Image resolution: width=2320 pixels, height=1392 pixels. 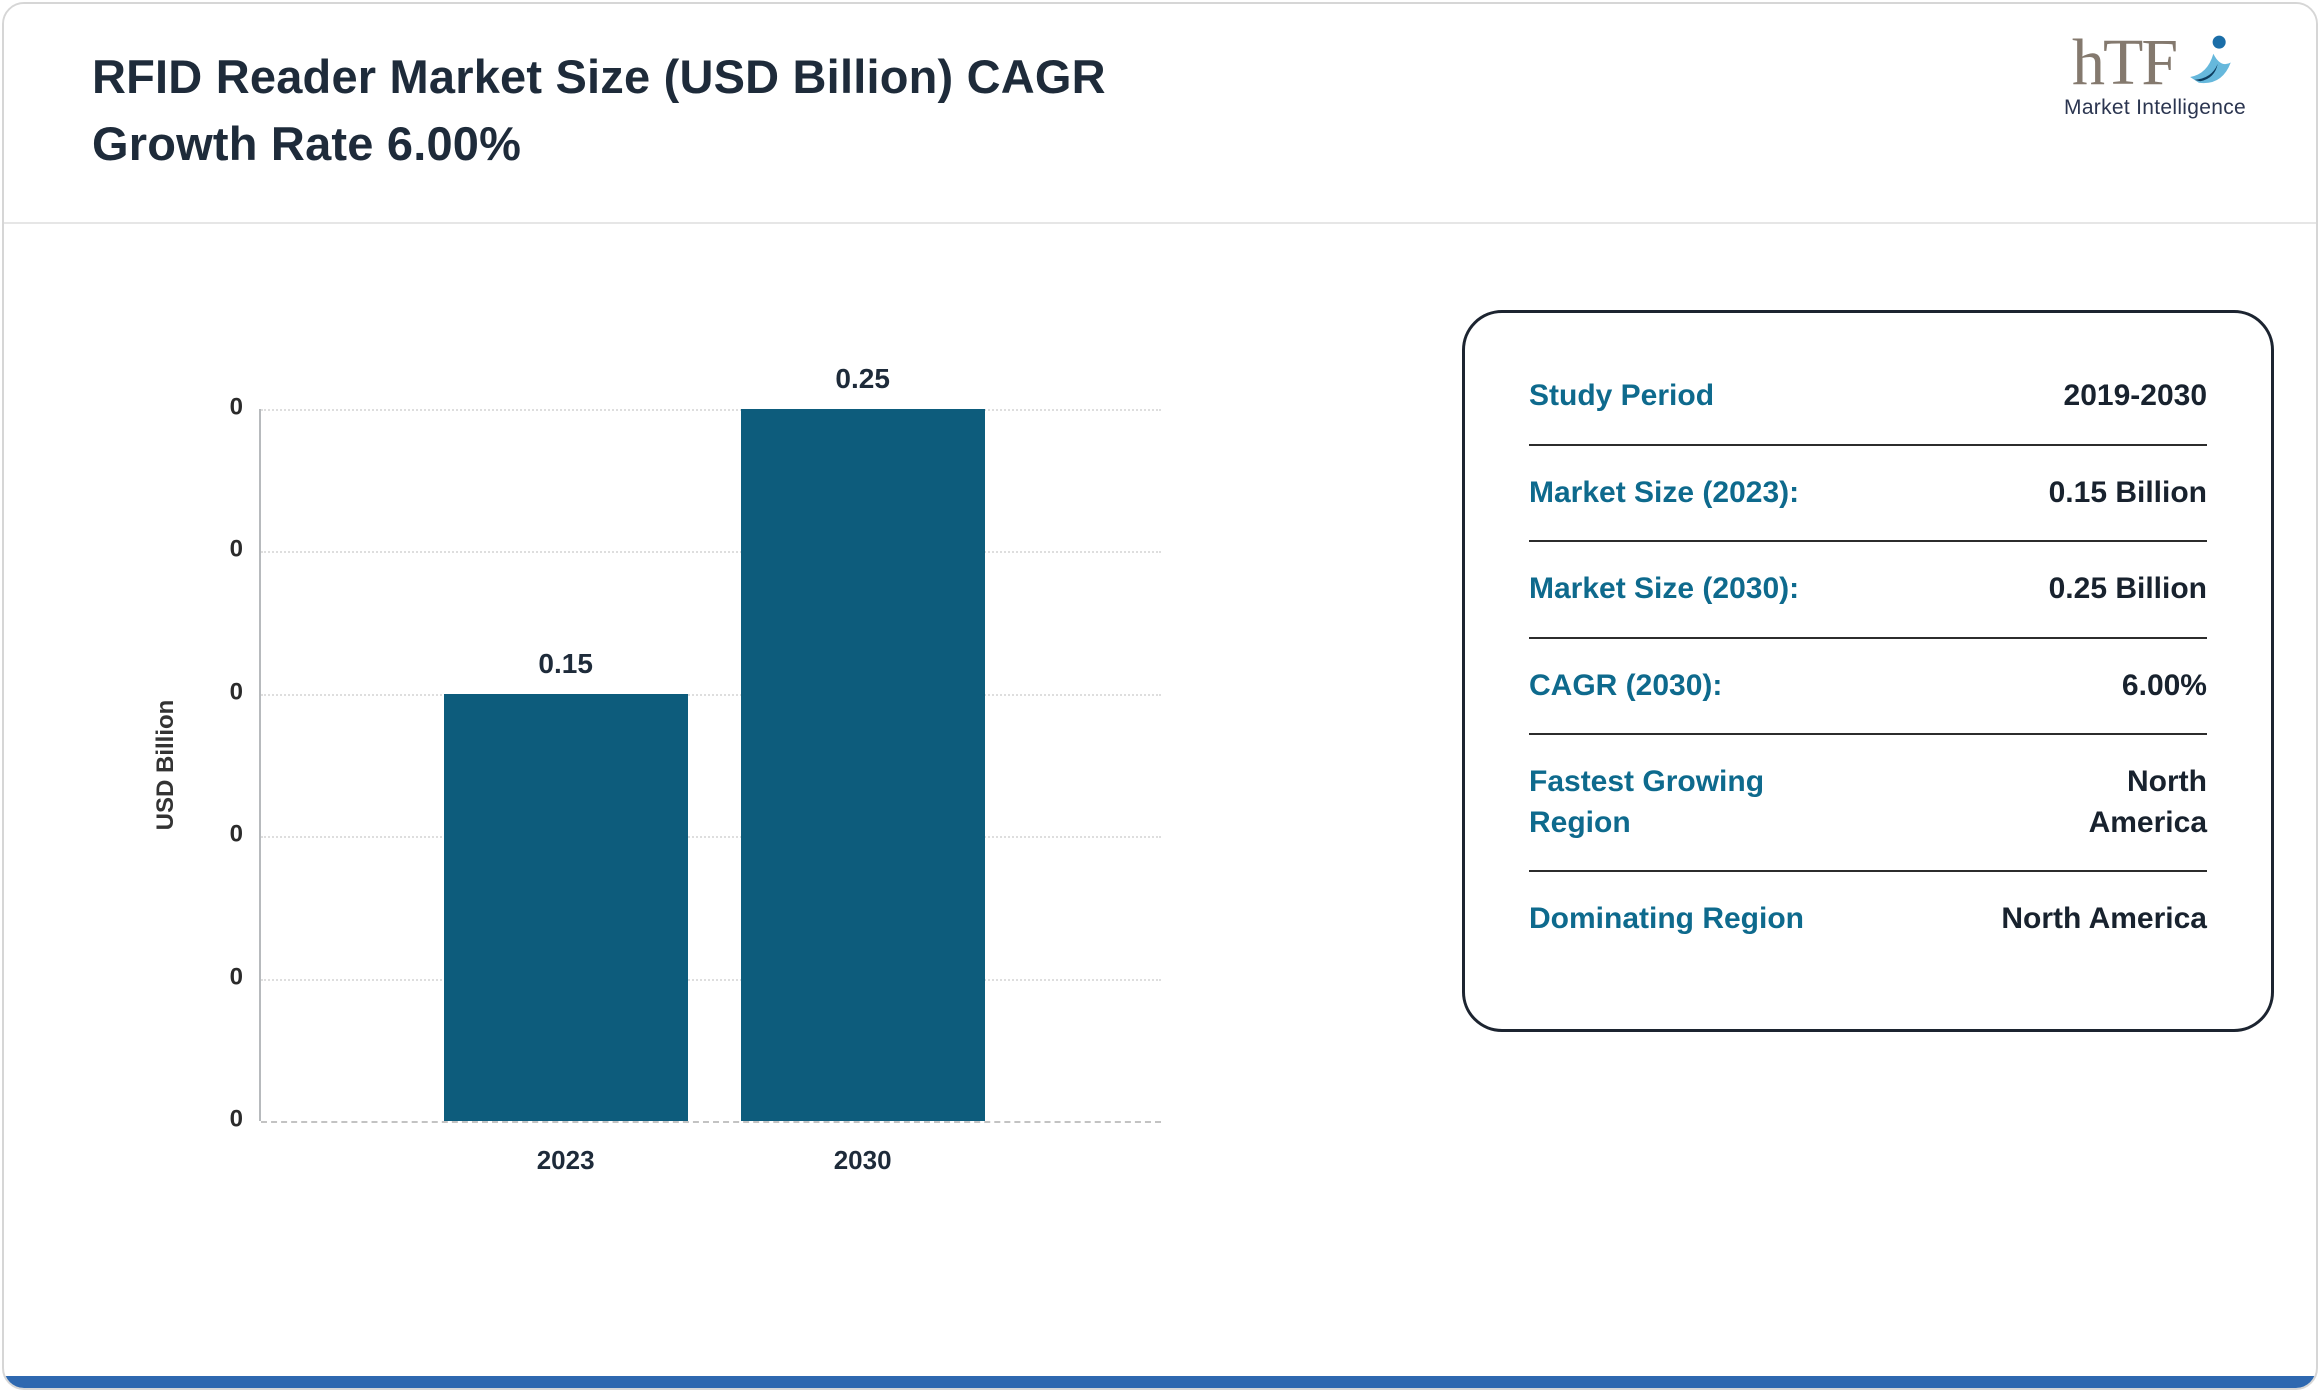 What do you see at coordinates (2164, 685) in the screenshot?
I see `info-card-row-value: 6.00%` at bounding box center [2164, 685].